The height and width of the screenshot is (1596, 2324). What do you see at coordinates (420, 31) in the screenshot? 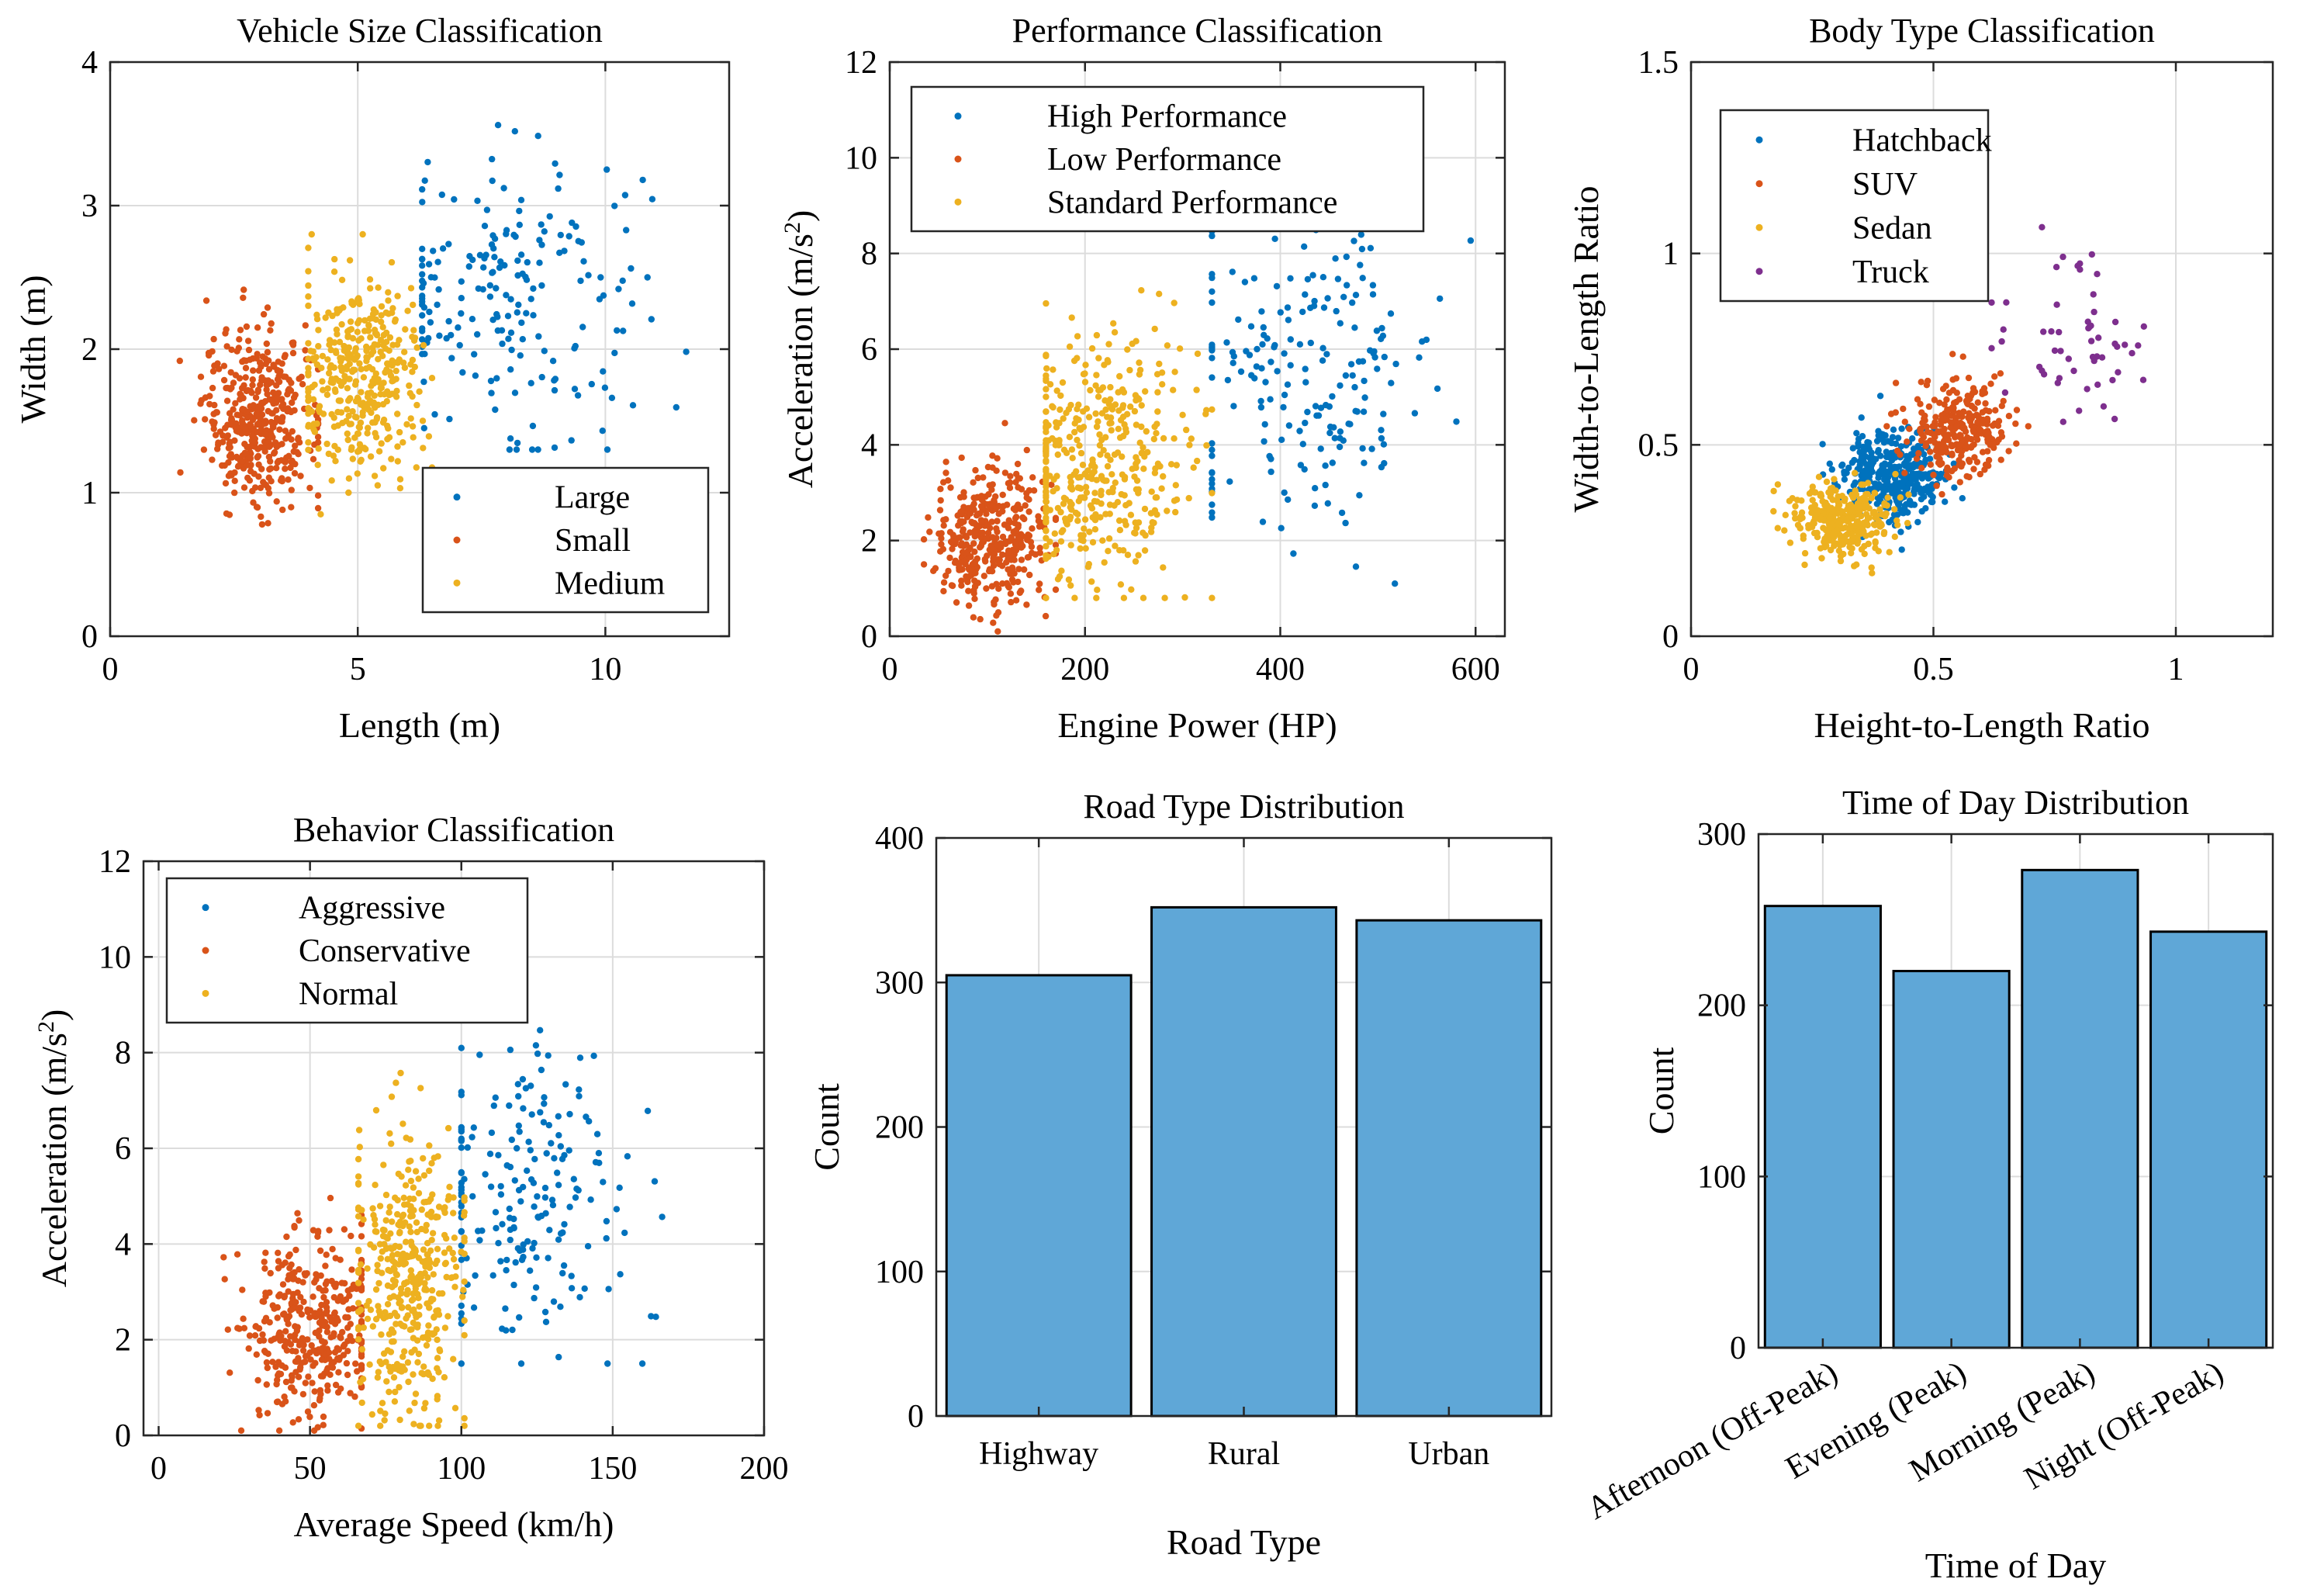
I see `chart-title: Vehicle Size Classification` at bounding box center [420, 31].